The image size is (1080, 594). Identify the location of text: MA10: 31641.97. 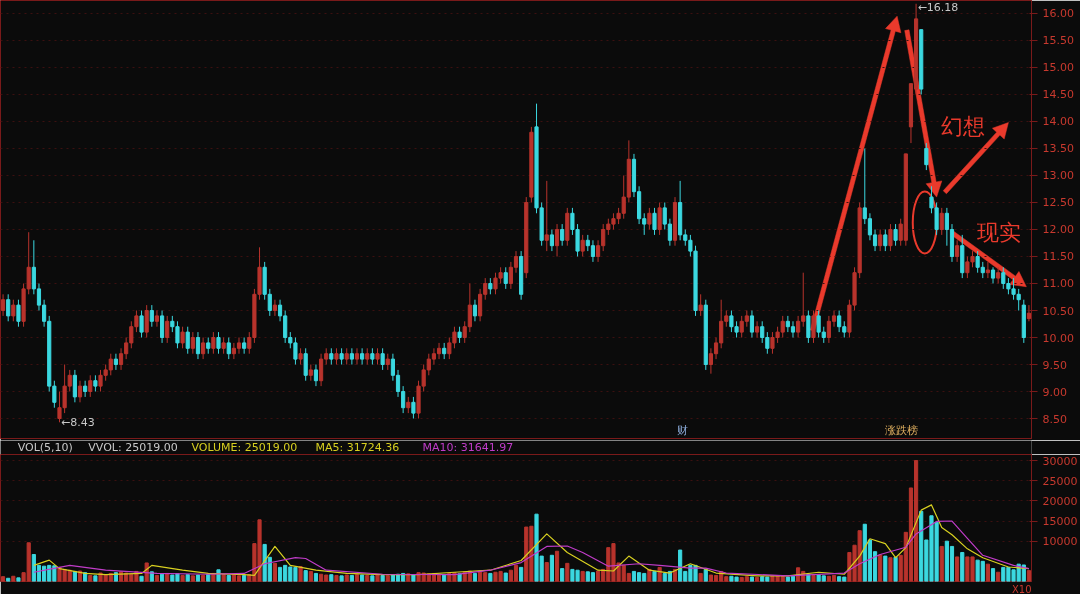
(468, 447).